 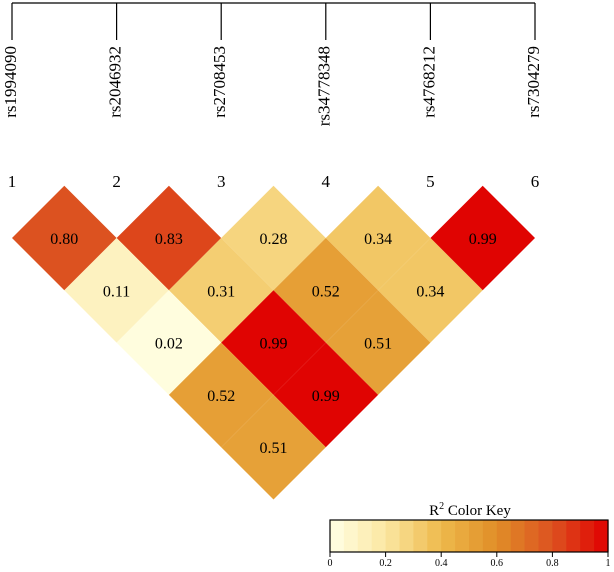 What do you see at coordinates (535, 181) in the screenshot?
I see `snp-index-label: 6` at bounding box center [535, 181].